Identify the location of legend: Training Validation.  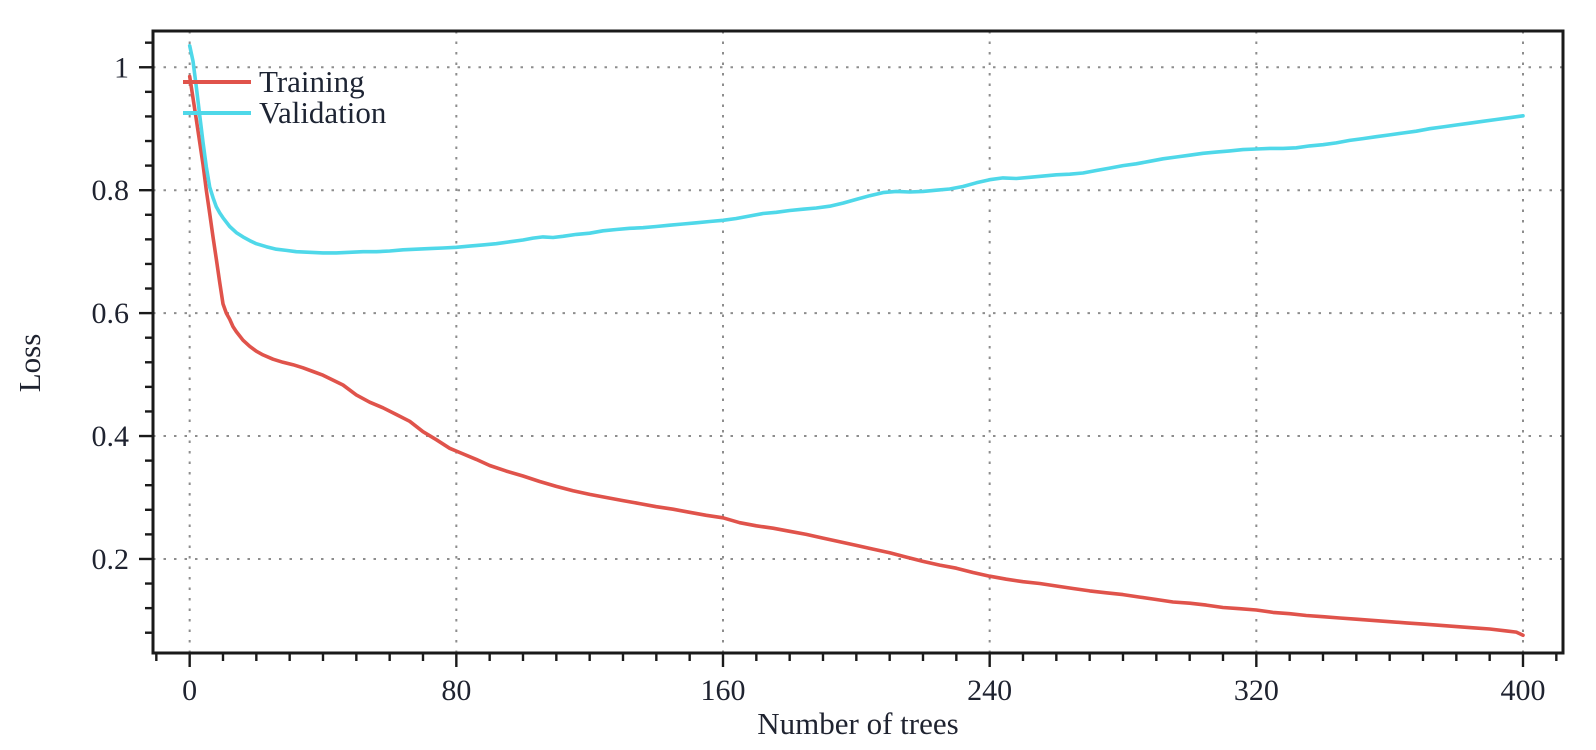
(284, 97).